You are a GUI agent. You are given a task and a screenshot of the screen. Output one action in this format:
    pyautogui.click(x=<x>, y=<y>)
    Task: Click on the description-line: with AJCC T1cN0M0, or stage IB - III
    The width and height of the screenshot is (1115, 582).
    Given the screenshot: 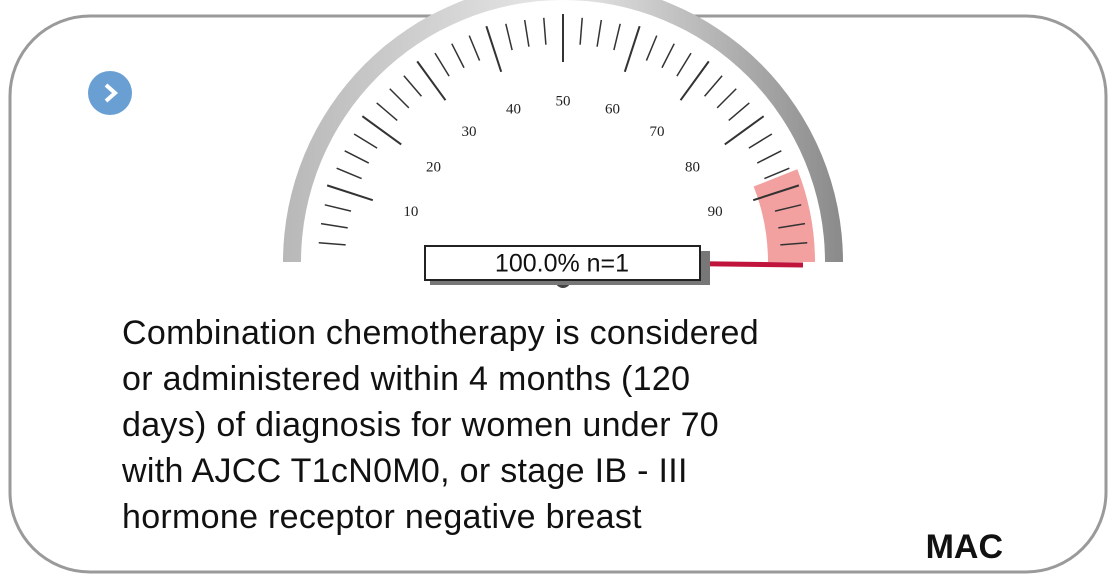 What is the action you would take?
    pyautogui.click(x=405, y=471)
    